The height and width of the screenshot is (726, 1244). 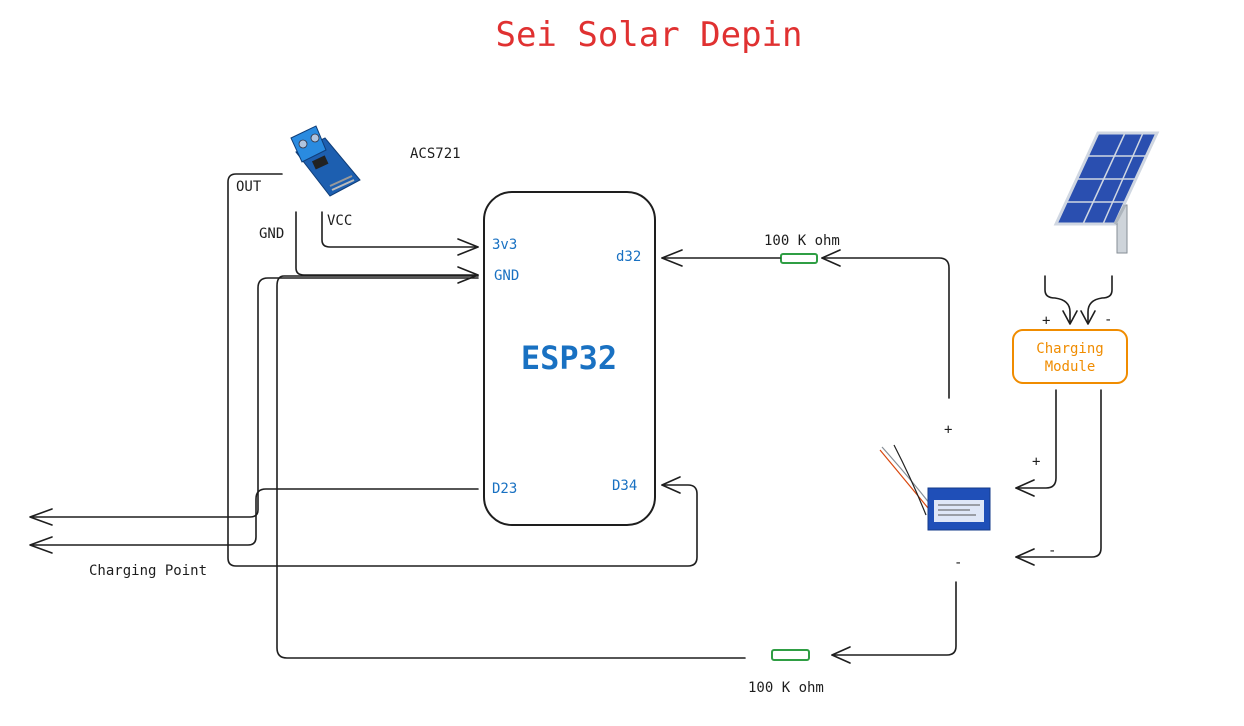 I want to click on arrowhead-d34, so click(x=671, y=485).